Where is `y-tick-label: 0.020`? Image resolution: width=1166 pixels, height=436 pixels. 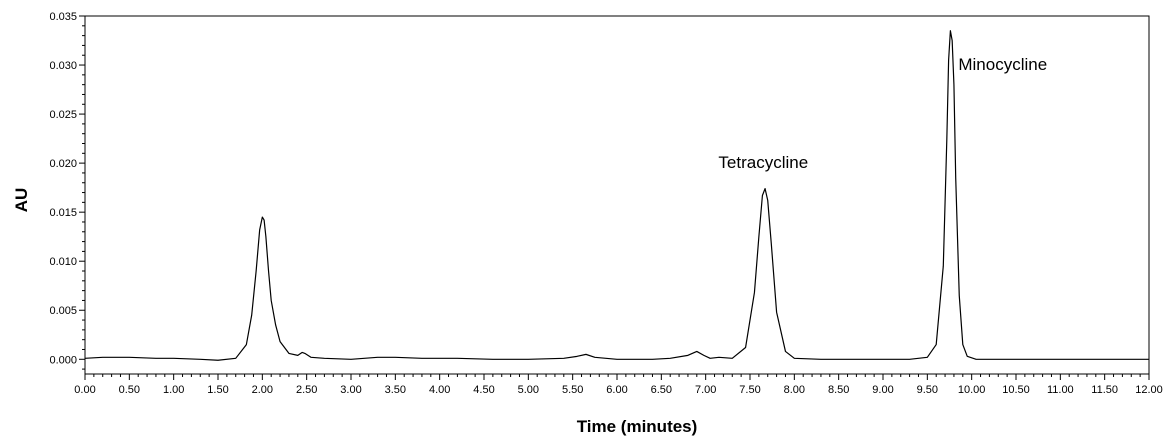
y-tick-label: 0.020 is located at coordinates (63, 164).